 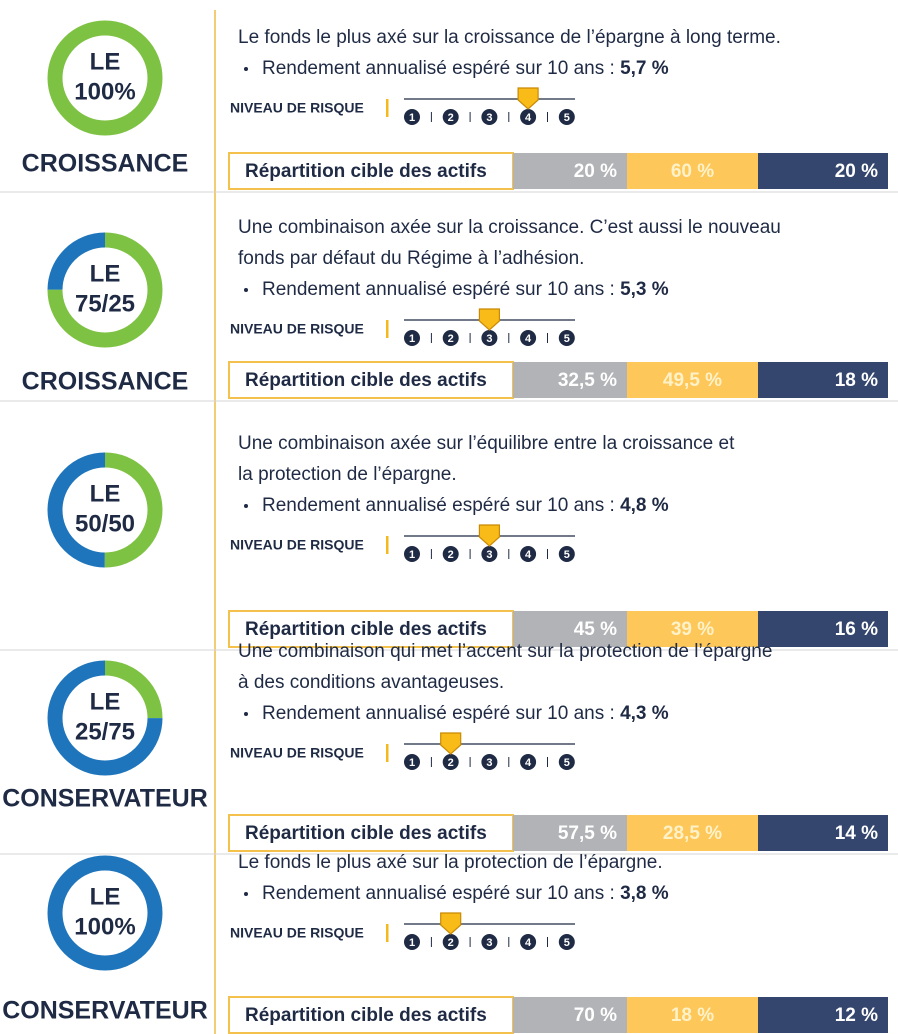 I want to click on return-value: 4,8 %, so click(x=644, y=505).